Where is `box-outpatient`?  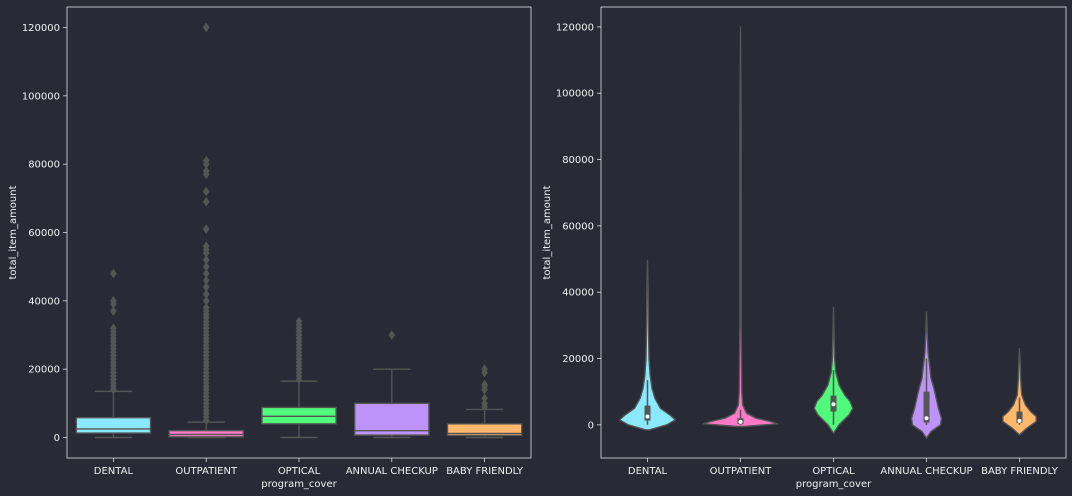
box-outpatient is located at coordinates (206, 230).